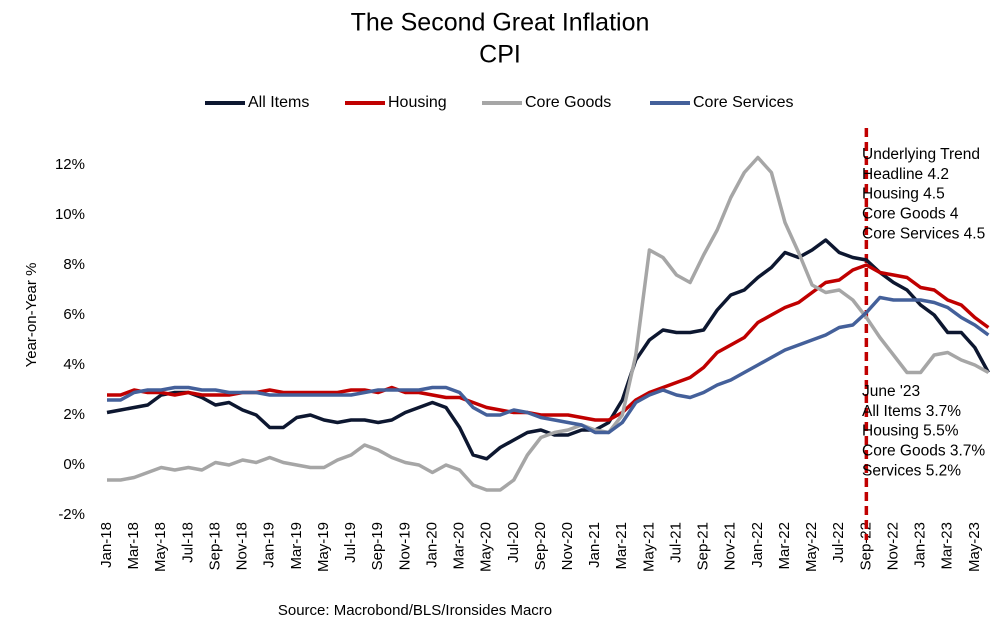 The image size is (1003, 625). I want to click on x-tick-label: Nov-20, so click(567, 546).